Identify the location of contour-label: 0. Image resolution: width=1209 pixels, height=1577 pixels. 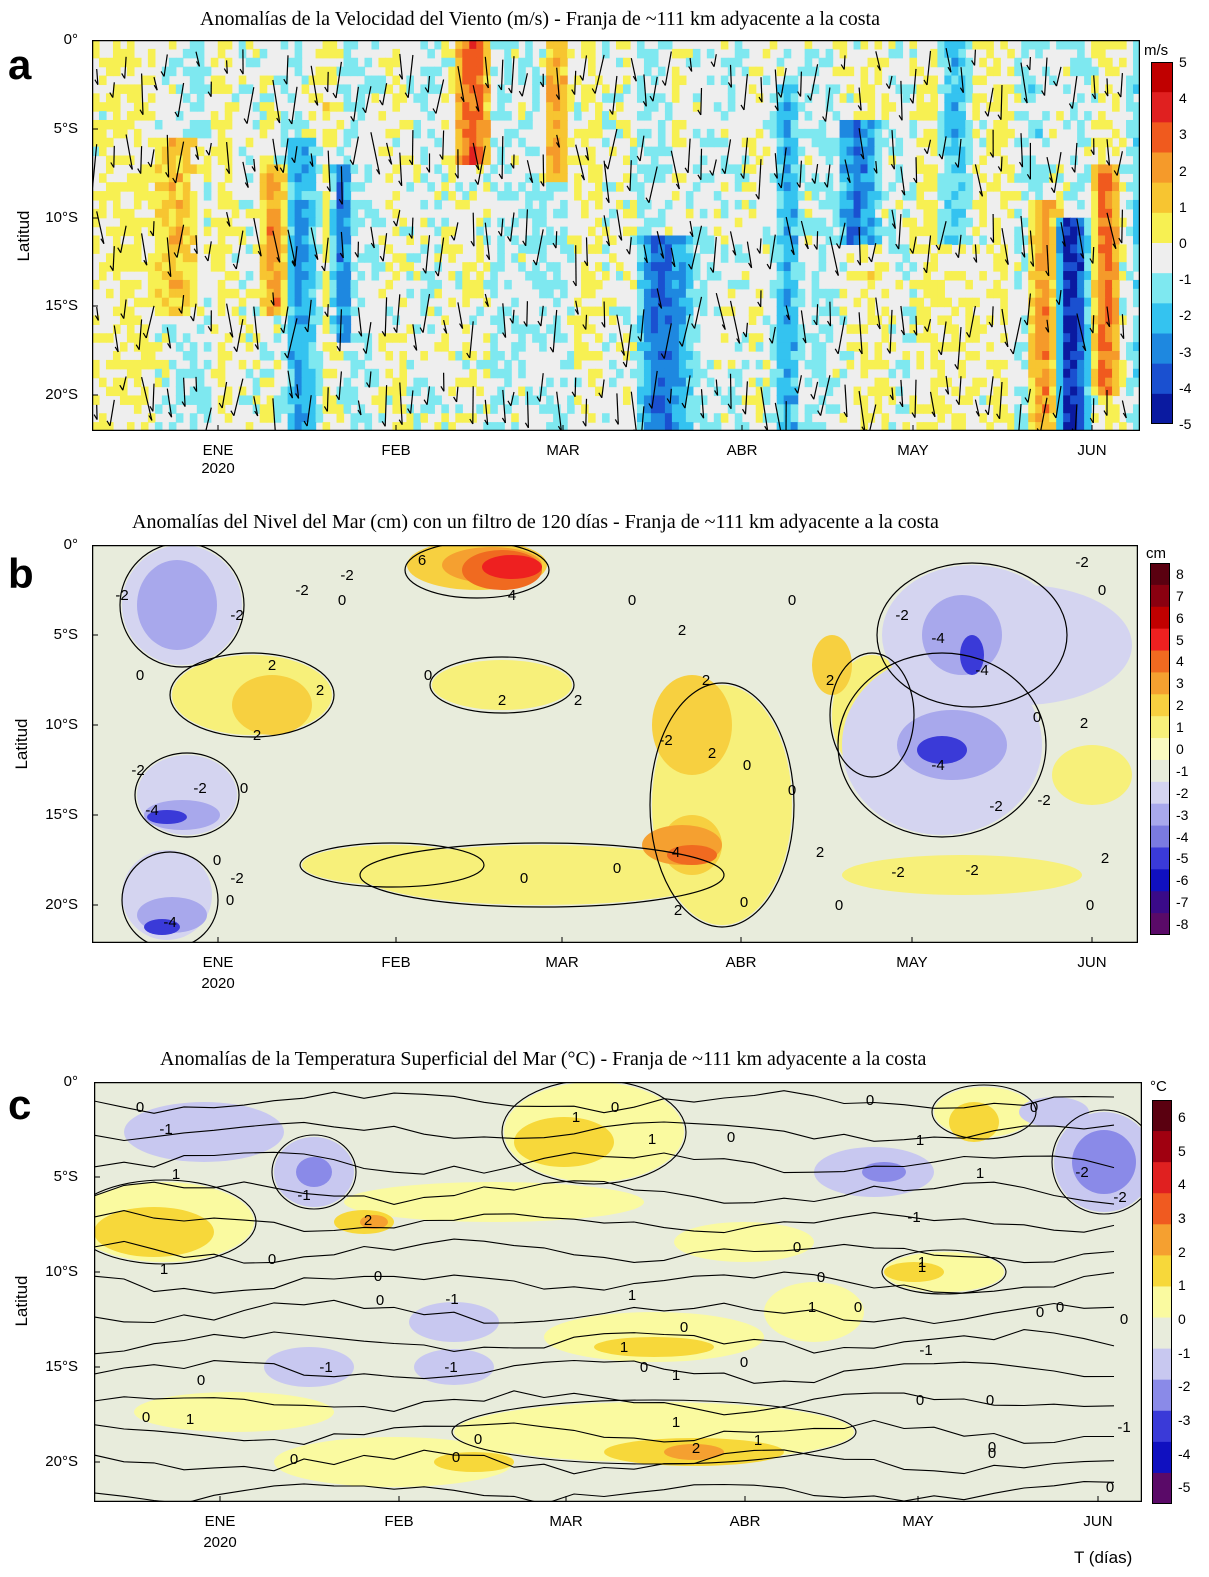
(478, 1439).